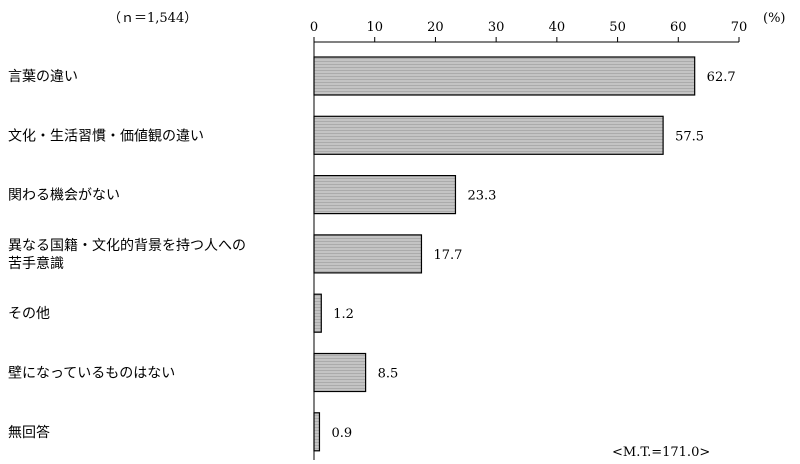  I want to click on bar-value-label: 62.7, so click(721, 77).